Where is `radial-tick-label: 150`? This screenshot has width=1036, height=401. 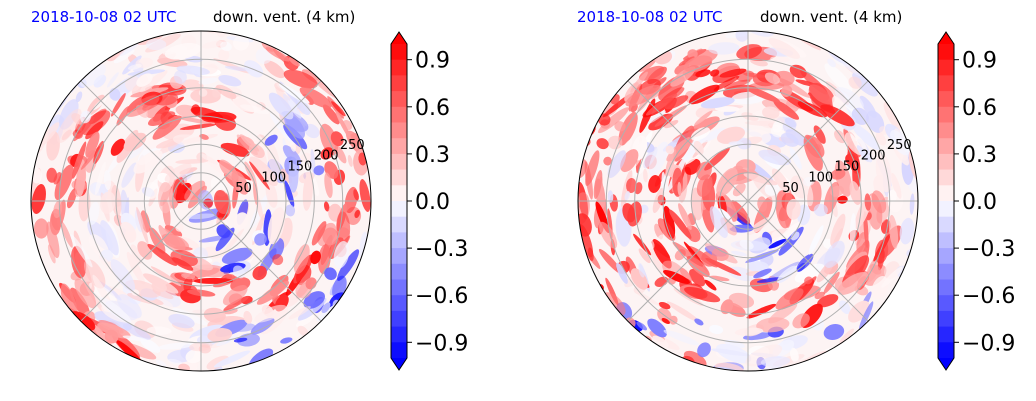 radial-tick-label: 150 is located at coordinates (847, 167).